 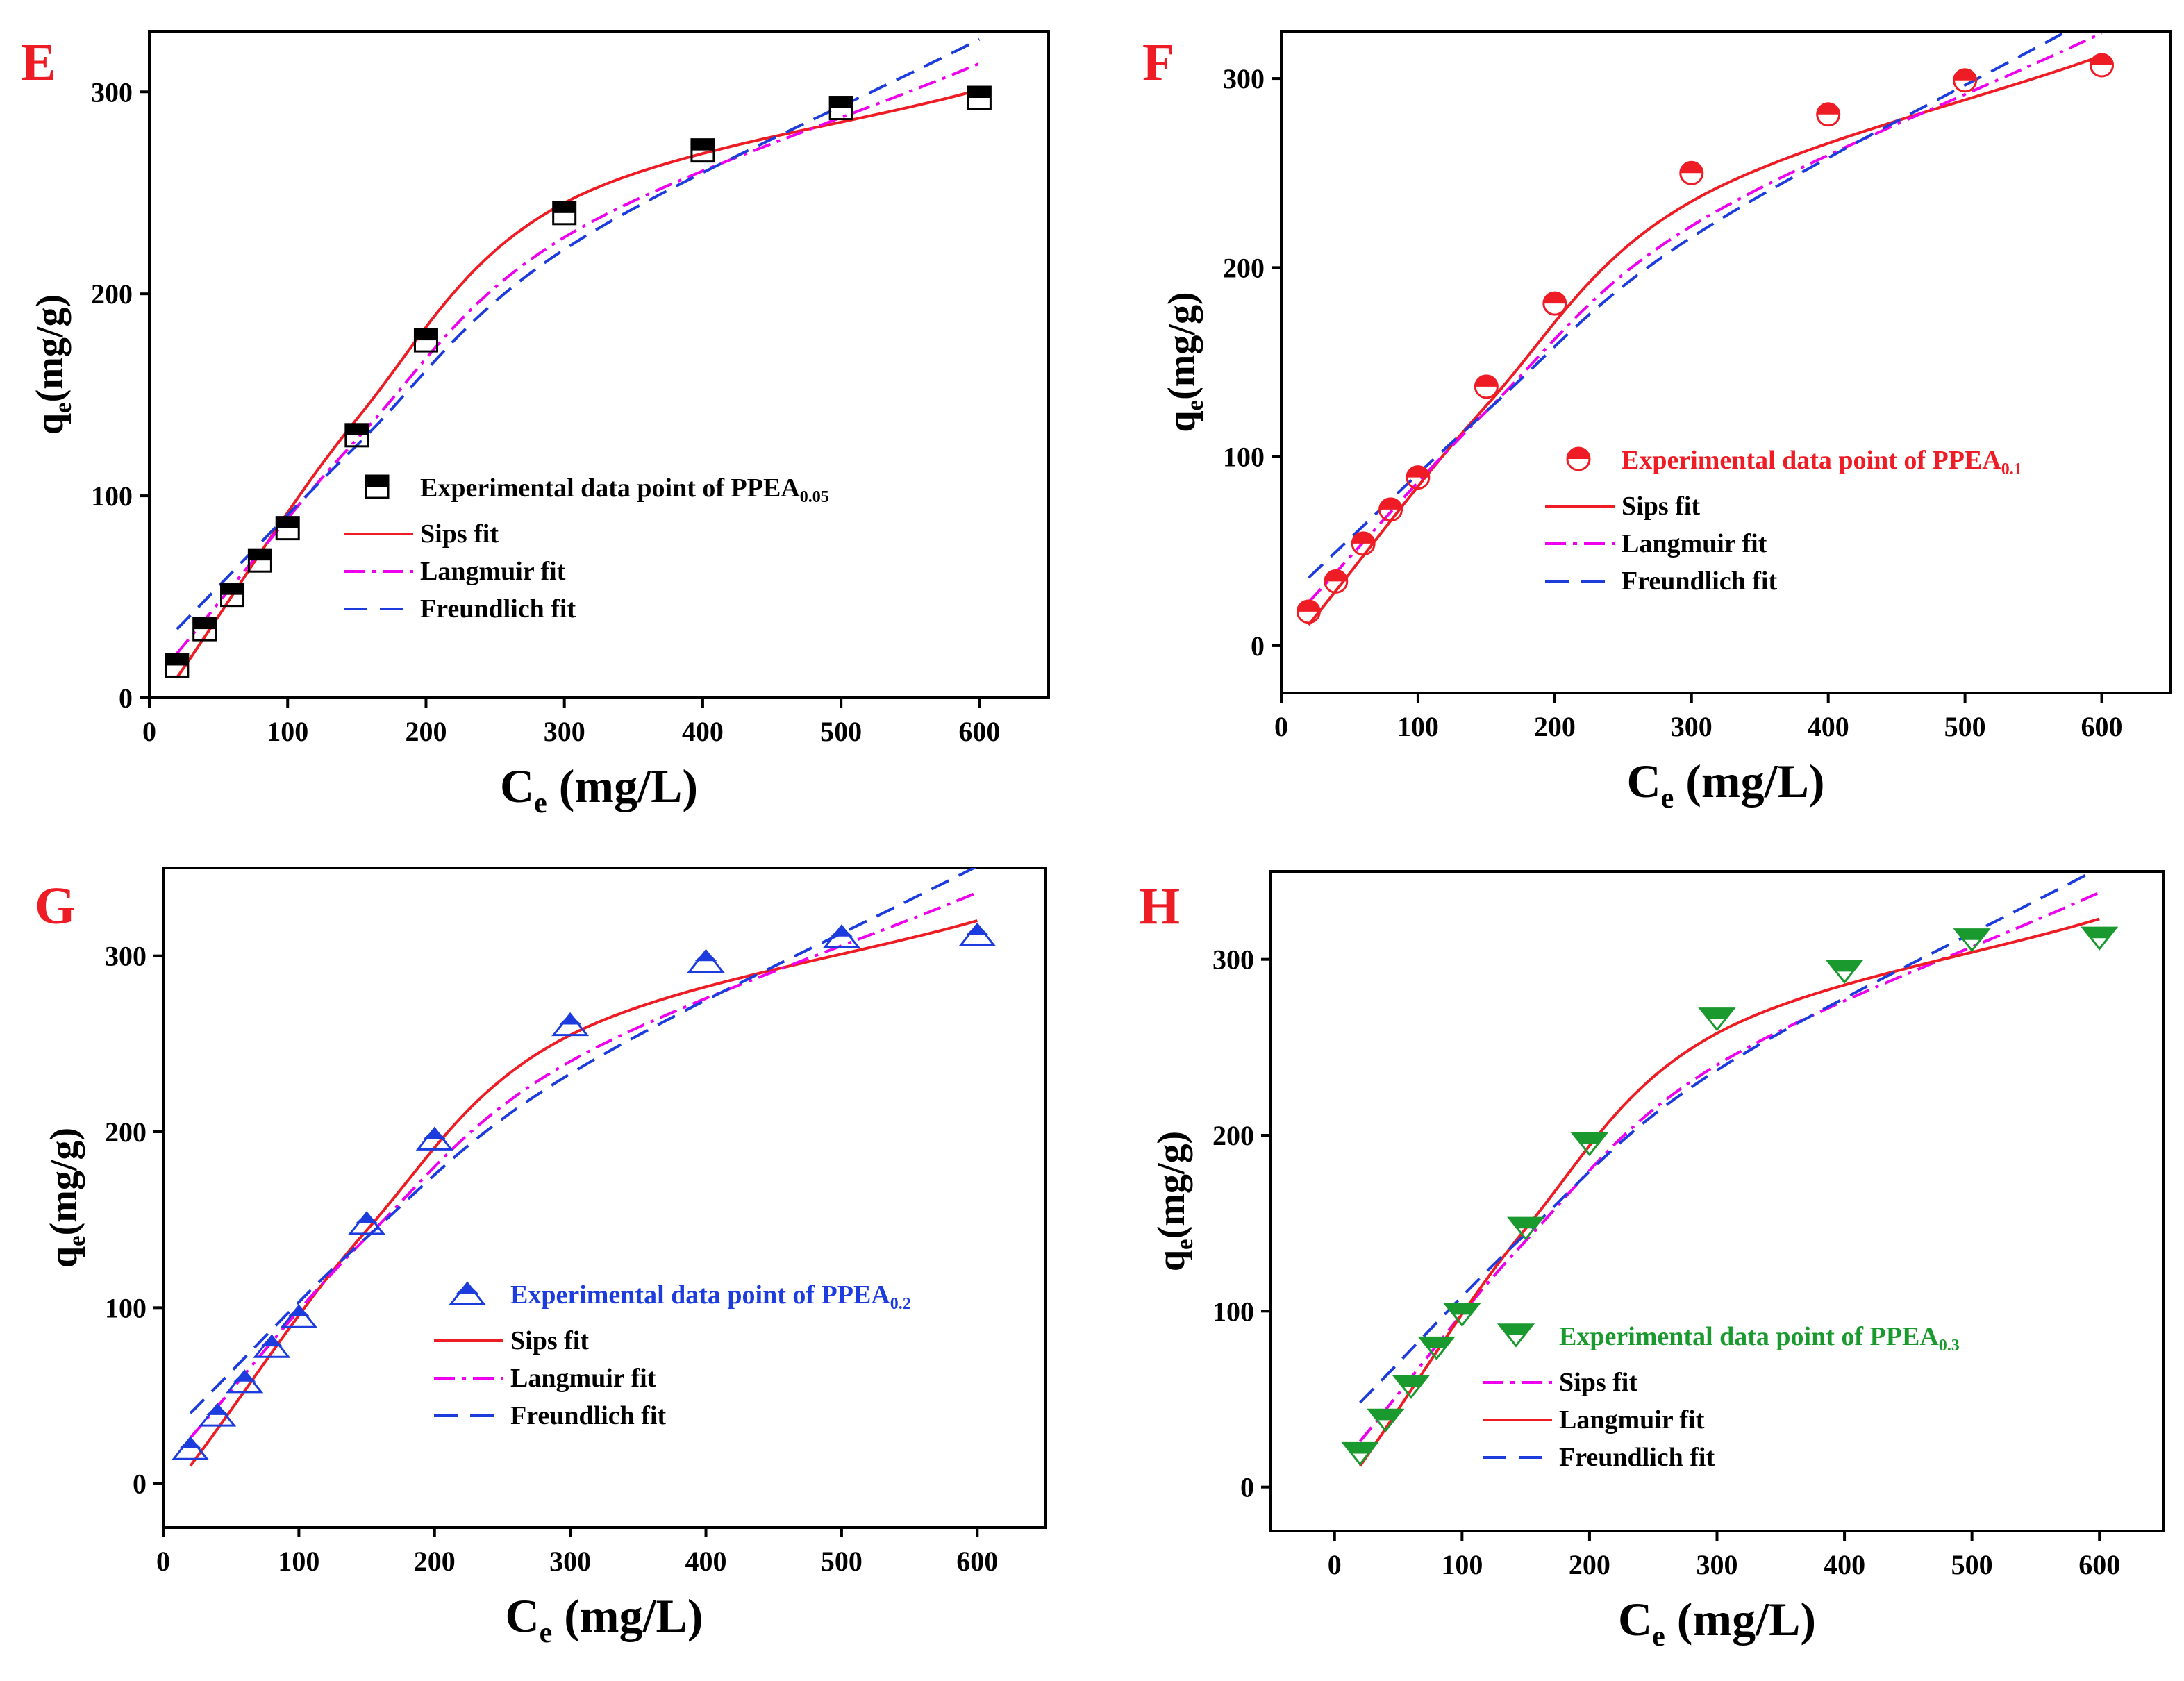 What do you see at coordinates (1822, 462) in the screenshot?
I see `legend-label-experimental: Experimental data point of PPEA0.1` at bounding box center [1822, 462].